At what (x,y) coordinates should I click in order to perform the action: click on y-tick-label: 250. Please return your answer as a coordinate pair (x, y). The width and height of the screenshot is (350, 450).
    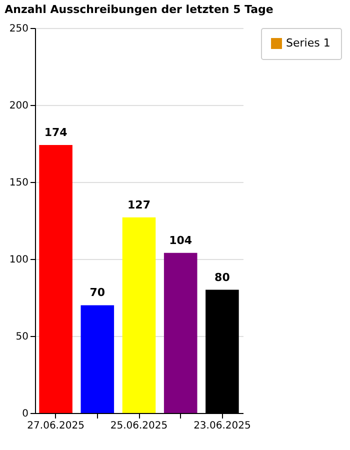
    Looking at the image, I should click on (18, 29).